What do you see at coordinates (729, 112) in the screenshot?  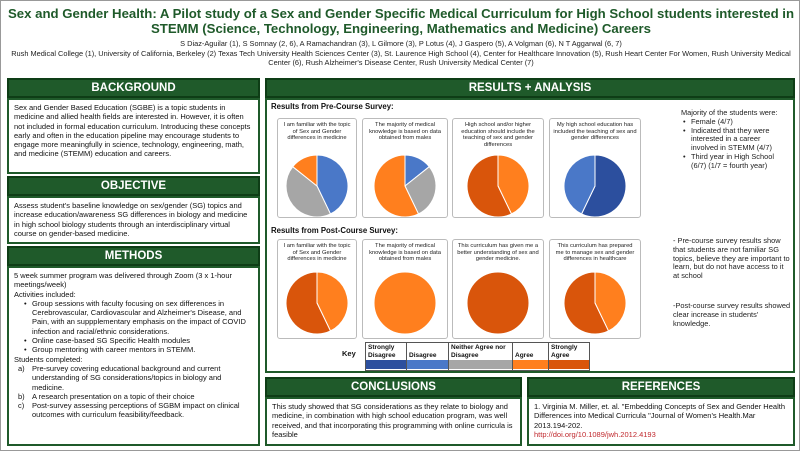 I see `demographics-intro: Majority of the students were:` at bounding box center [729, 112].